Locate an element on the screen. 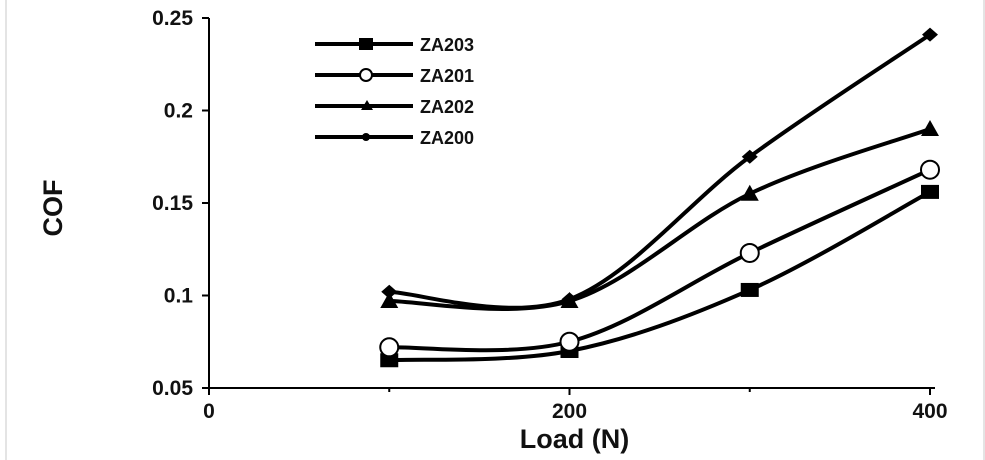  legend-entry: ZA202 is located at coordinates (394, 107).